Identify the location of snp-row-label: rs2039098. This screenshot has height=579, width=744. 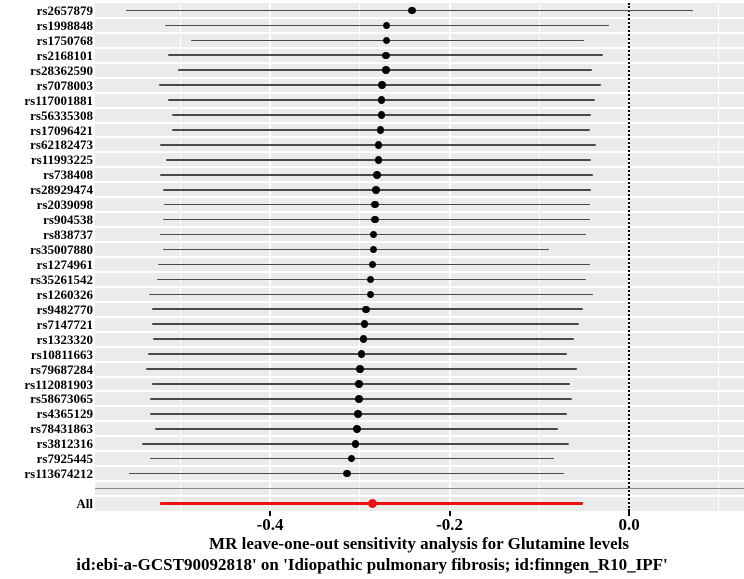
(64, 205).